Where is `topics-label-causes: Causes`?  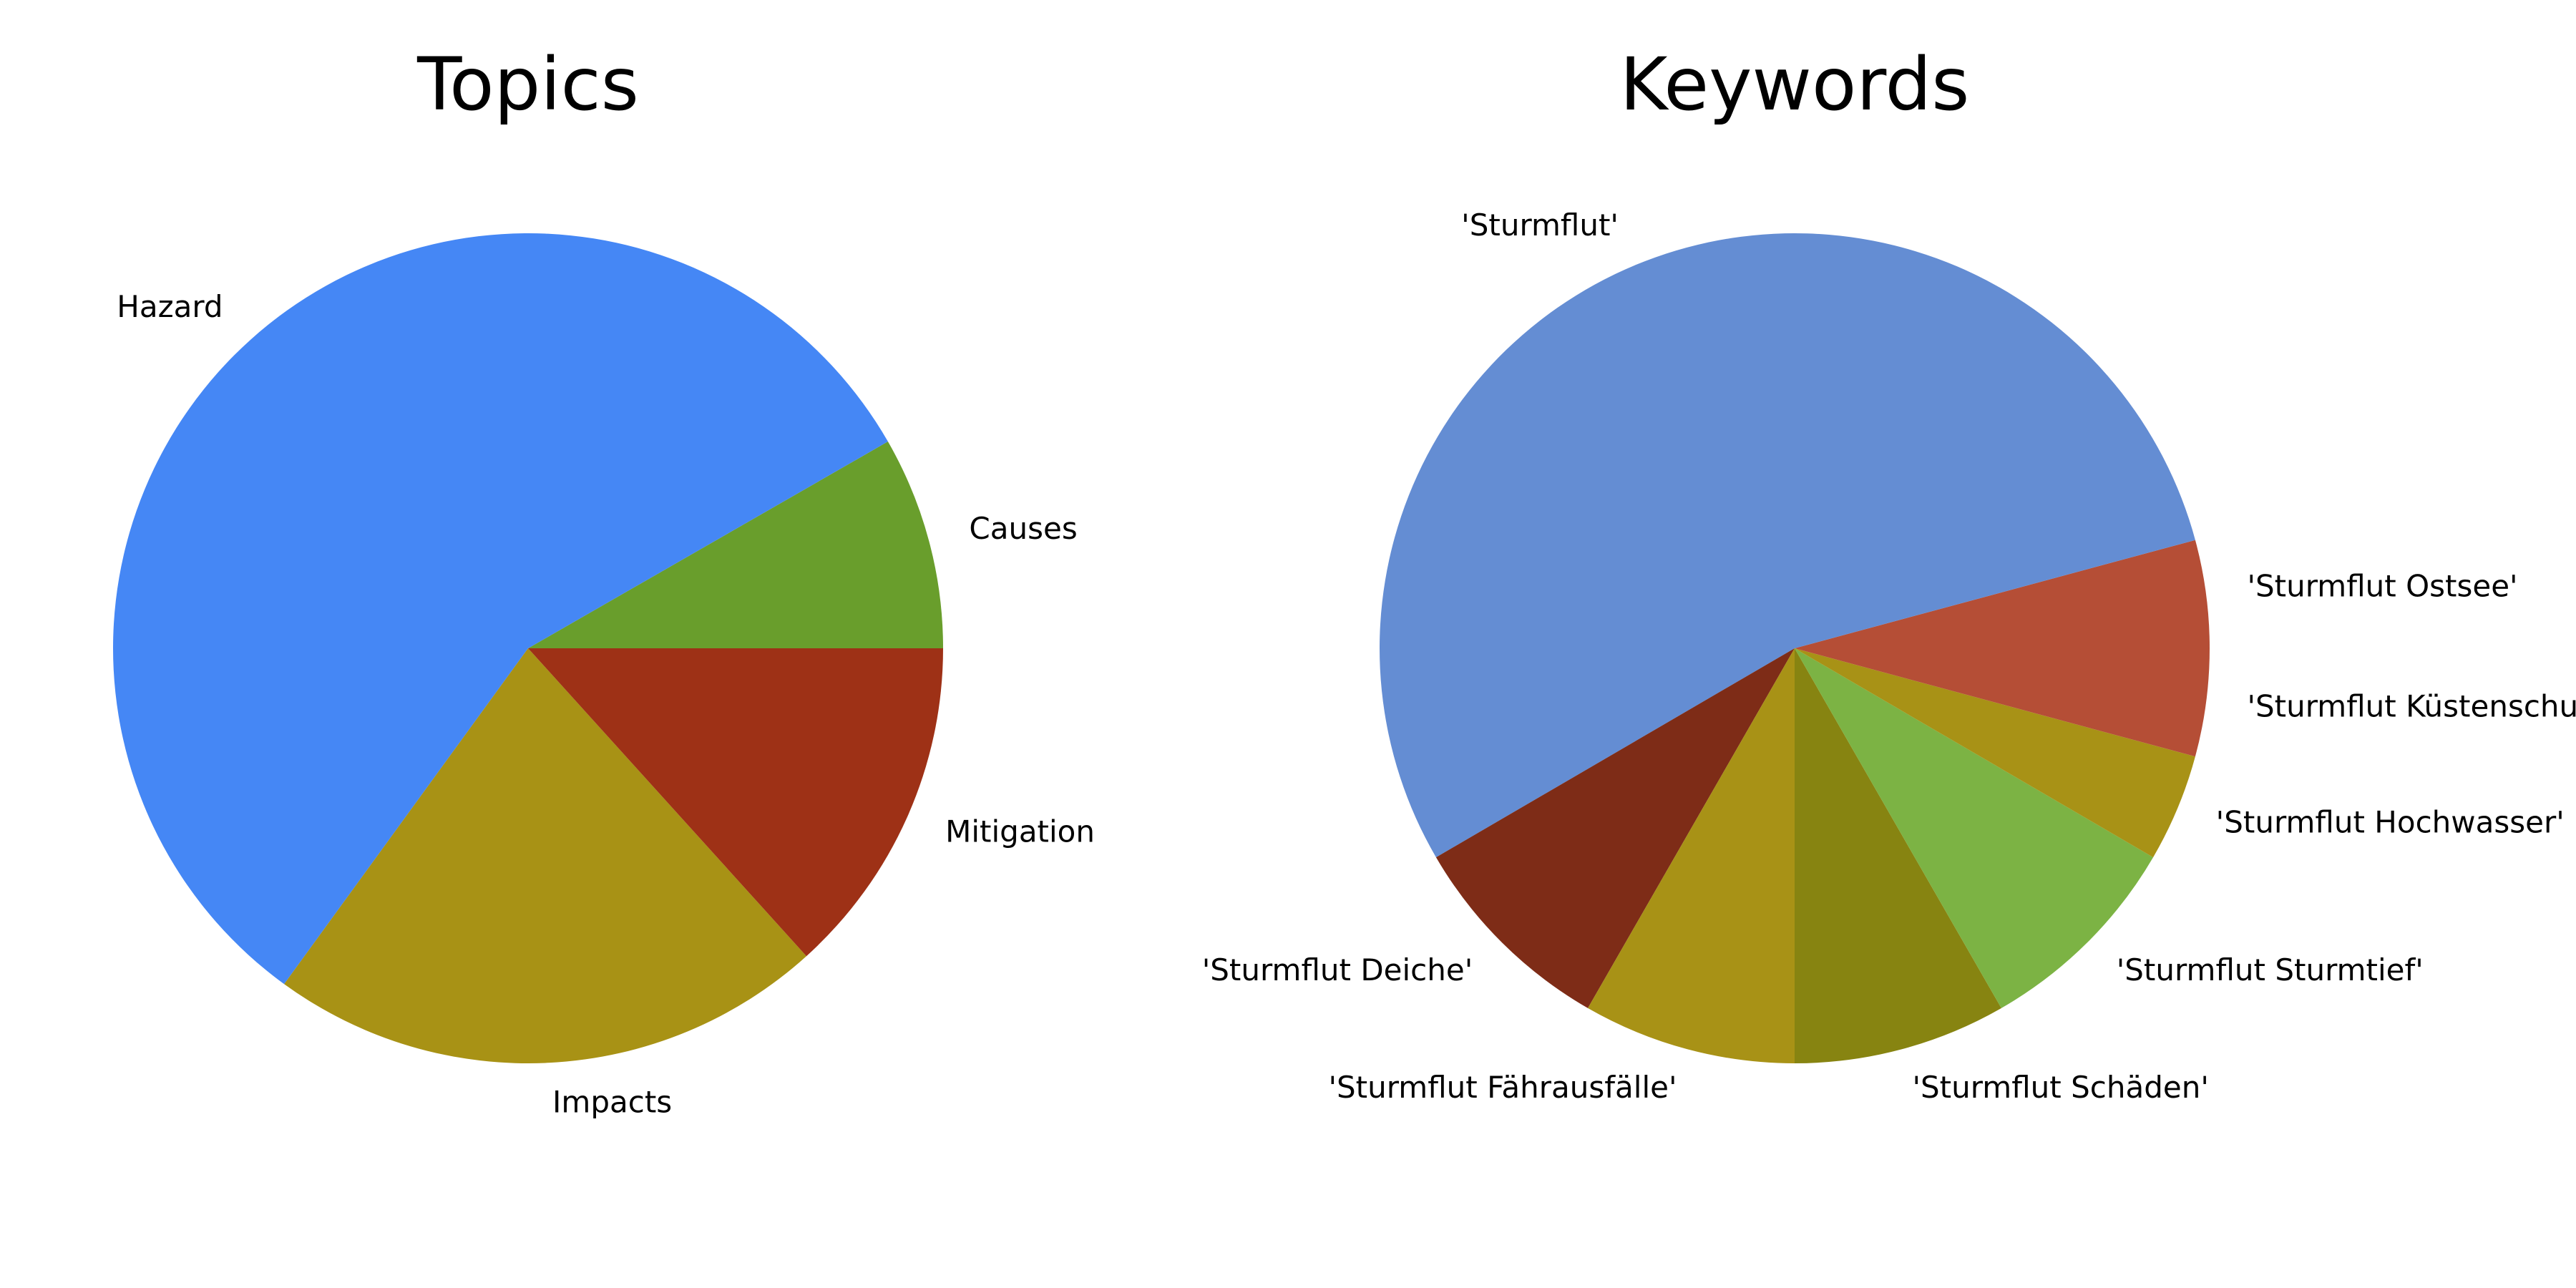 topics-label-causes: Causes is located at coordinates (1023, 528).